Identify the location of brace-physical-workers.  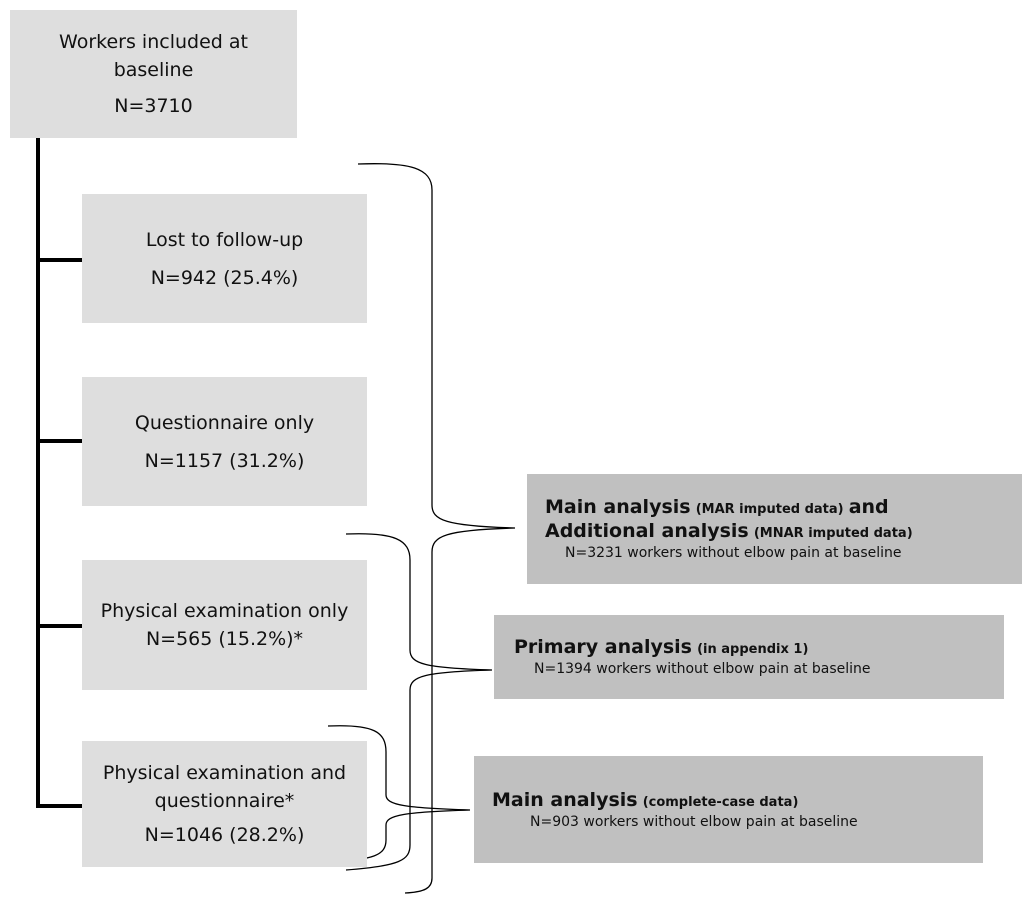
(419, 702).